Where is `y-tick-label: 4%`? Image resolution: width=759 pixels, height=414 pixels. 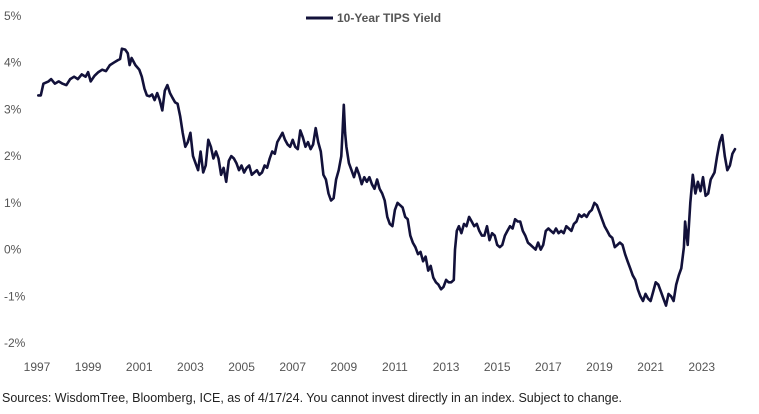
y-tick-label: 4% is located at coordinates (13, 63).